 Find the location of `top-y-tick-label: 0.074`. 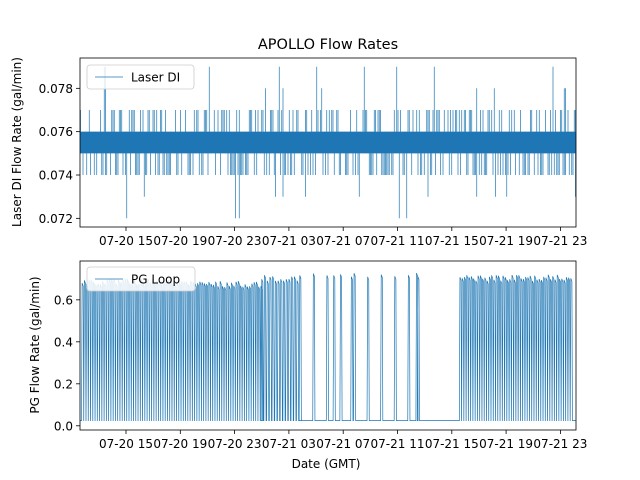

top-y-tick-label: 0.074 is located at coordinates (56, 176).